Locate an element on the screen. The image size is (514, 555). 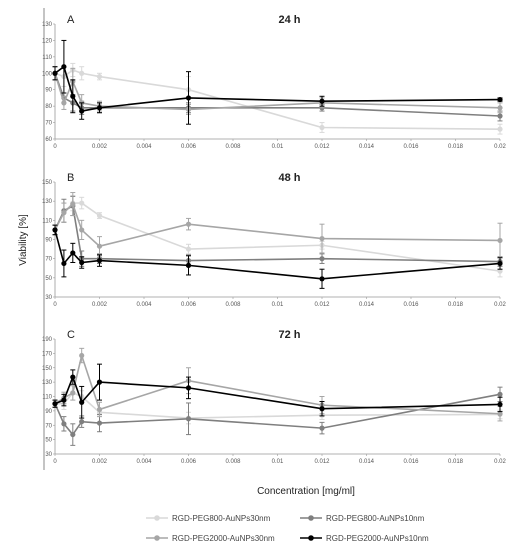
y-tick-label: 50 is located at coordinates (48, 441).